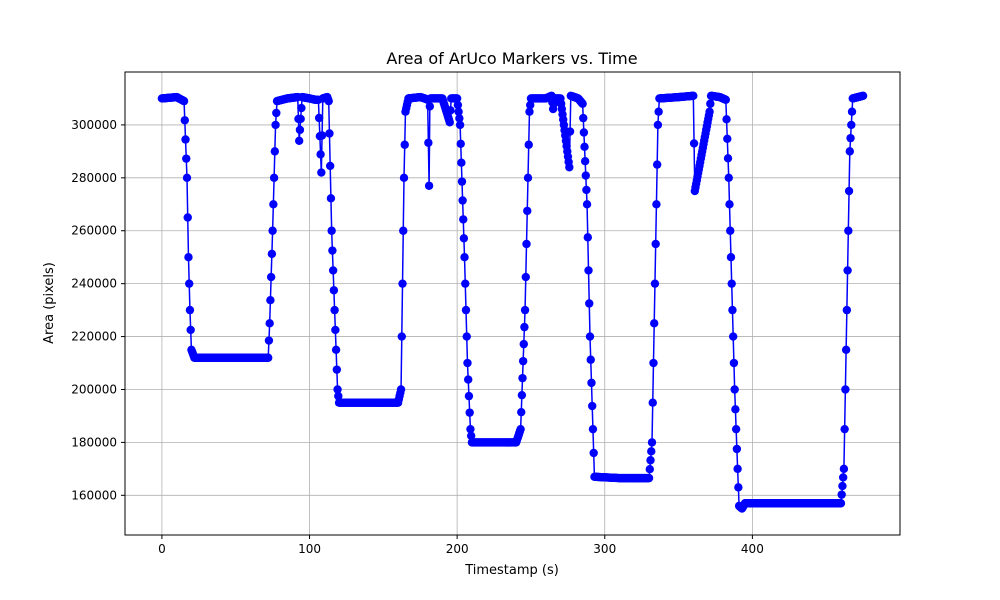  What do you see at coordinates (94, 178) in the screenshot?
I see `y-tick-label: 280000` at bounding box center [94, 178].